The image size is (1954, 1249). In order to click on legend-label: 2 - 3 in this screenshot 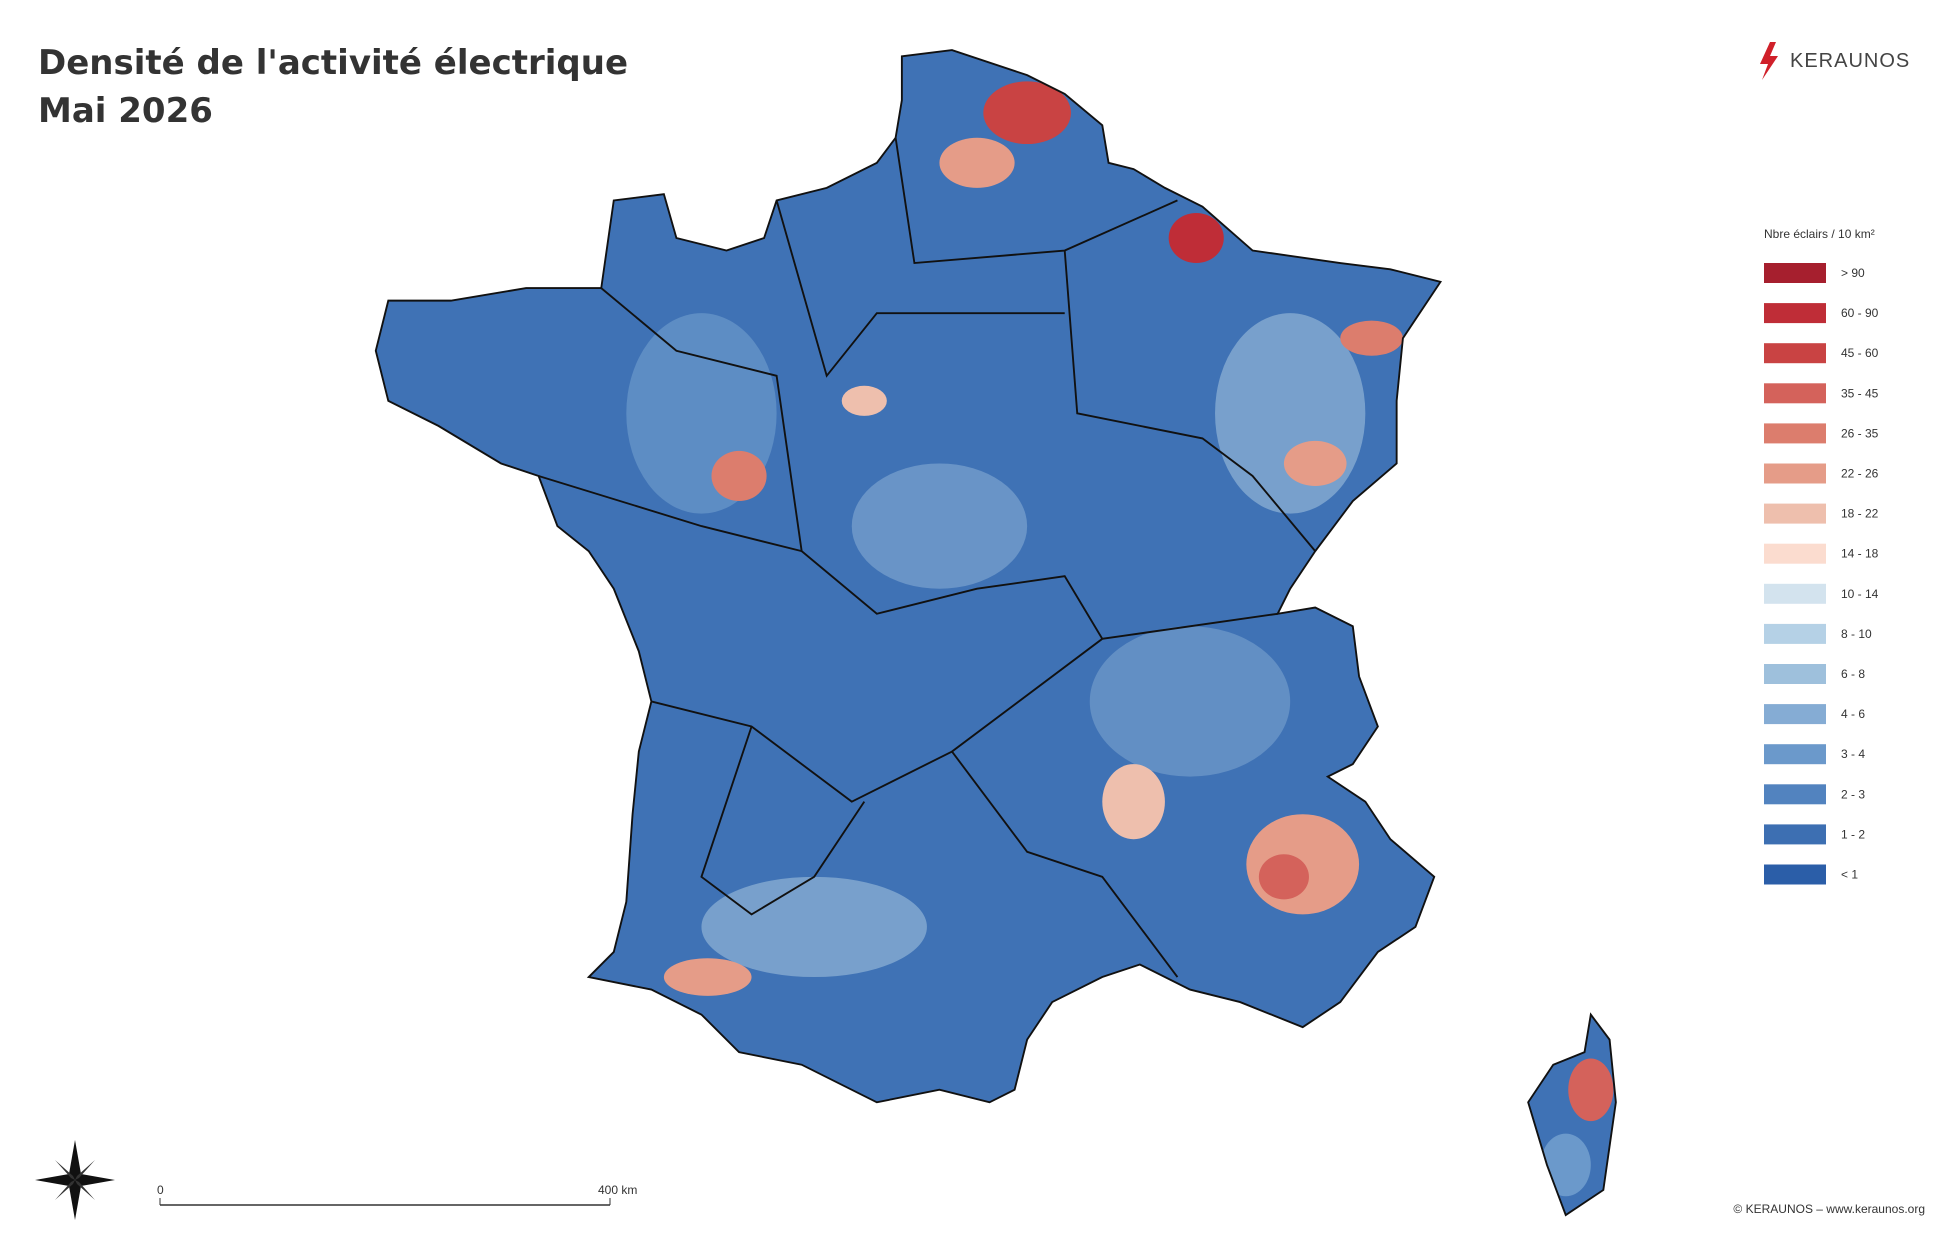, I will do `click(1853, 794)`.